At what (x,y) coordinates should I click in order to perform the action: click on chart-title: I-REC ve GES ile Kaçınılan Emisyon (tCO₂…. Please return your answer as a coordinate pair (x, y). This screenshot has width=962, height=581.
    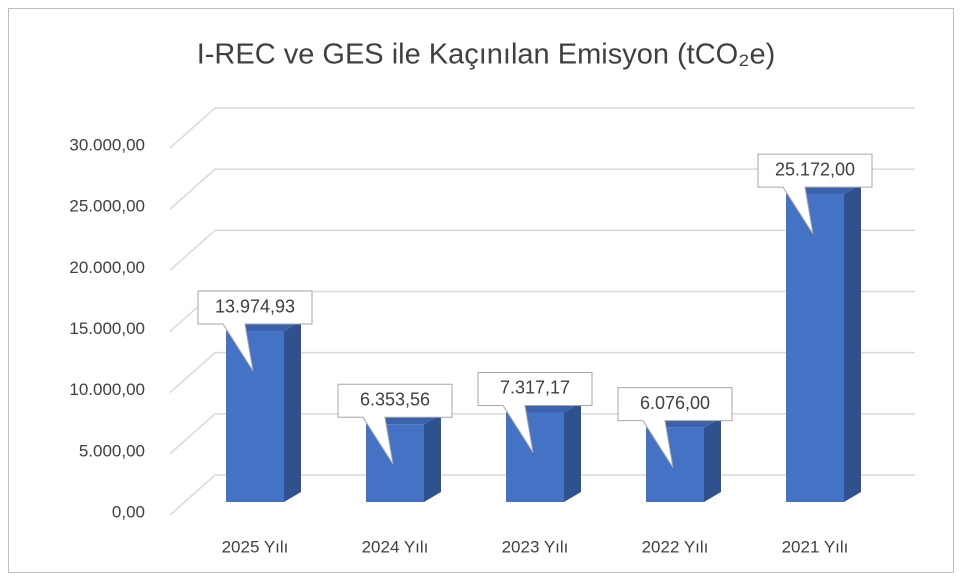
    Looking at the image, I should click on (486, 55).